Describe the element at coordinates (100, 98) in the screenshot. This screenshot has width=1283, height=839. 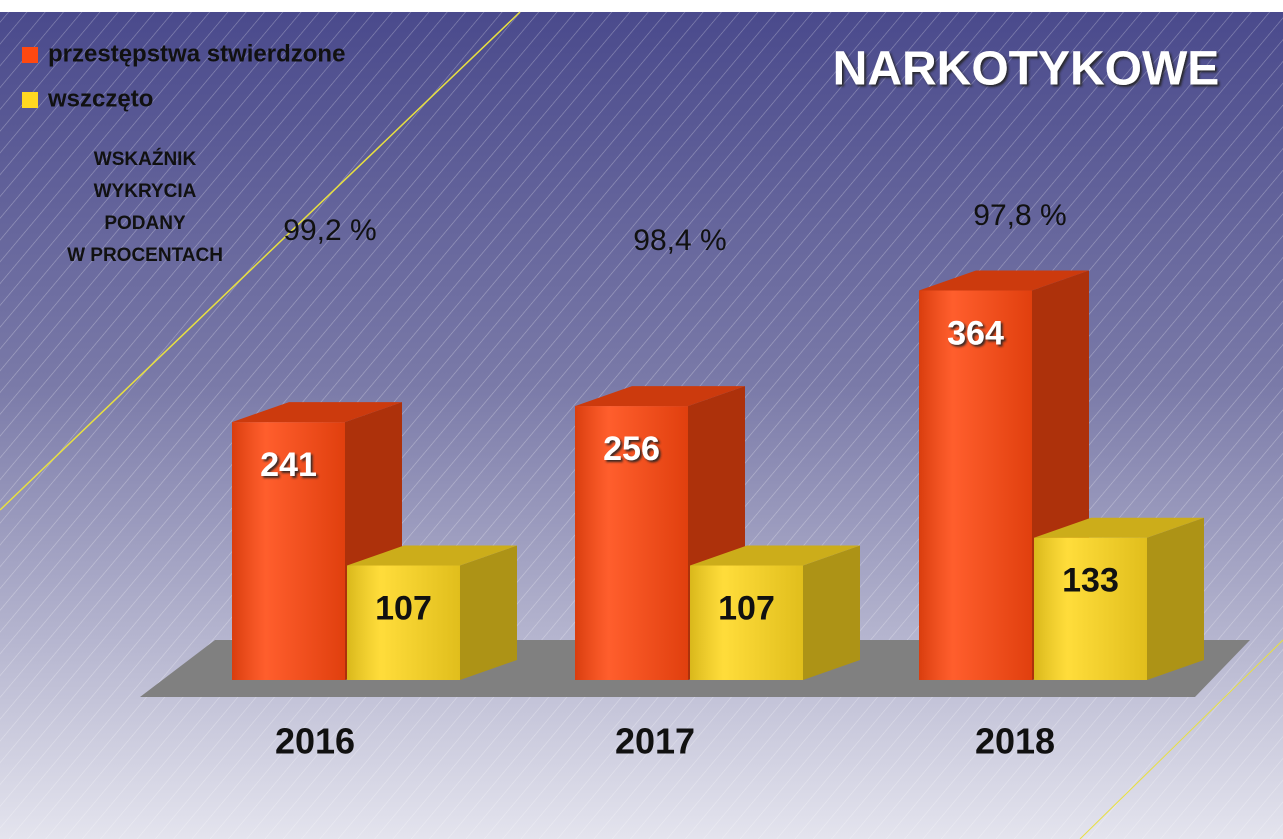
I see `legend-label: wszczęto` at that location.